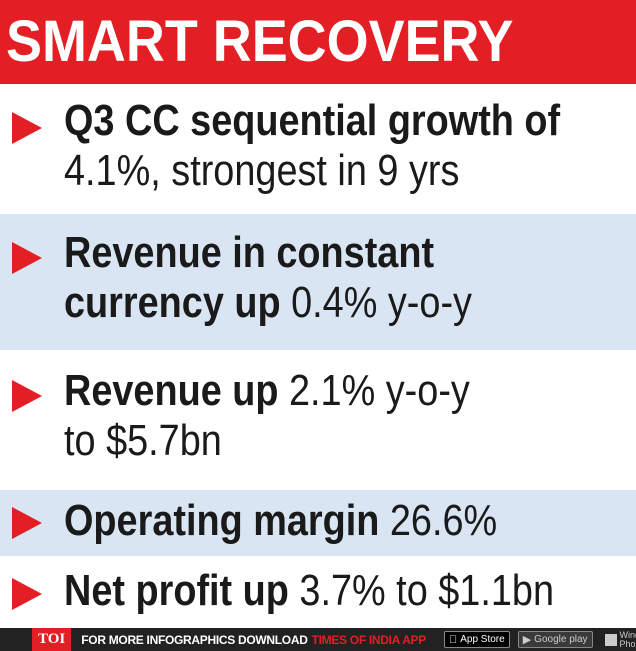 This screenshot has width=636, height=651. I want to click on item-text-bold: currency up, so click(172, 302).